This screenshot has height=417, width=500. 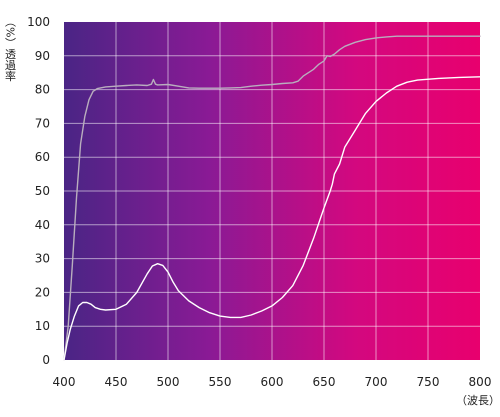 What do you see at coordinates (42, 326) in the screenshot?
I see `y-tick-label: 10` at bounding box center [42, 326].